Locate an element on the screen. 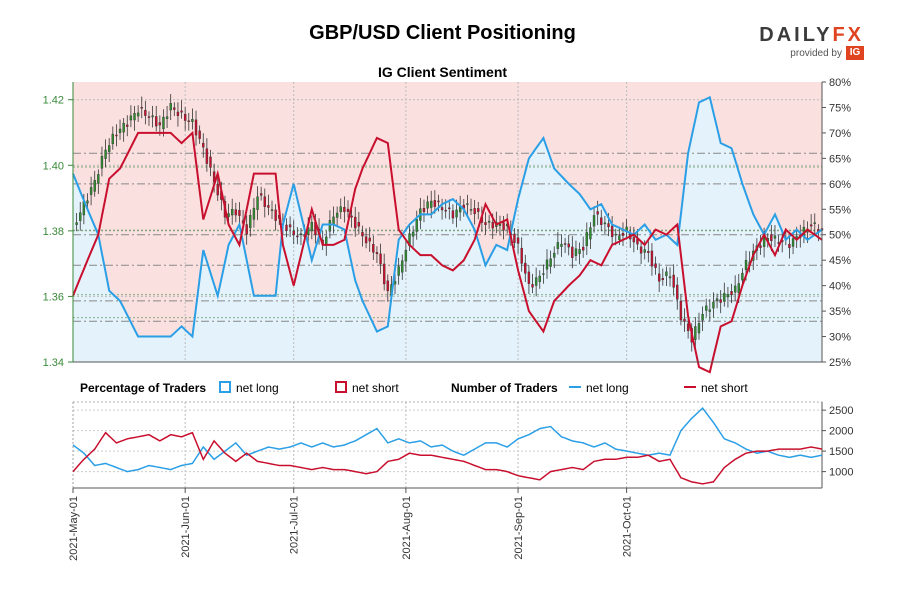 The width and height of the screenshot is (900, 600). legend-pct-short-swatch is located at coordinates (341, 387).